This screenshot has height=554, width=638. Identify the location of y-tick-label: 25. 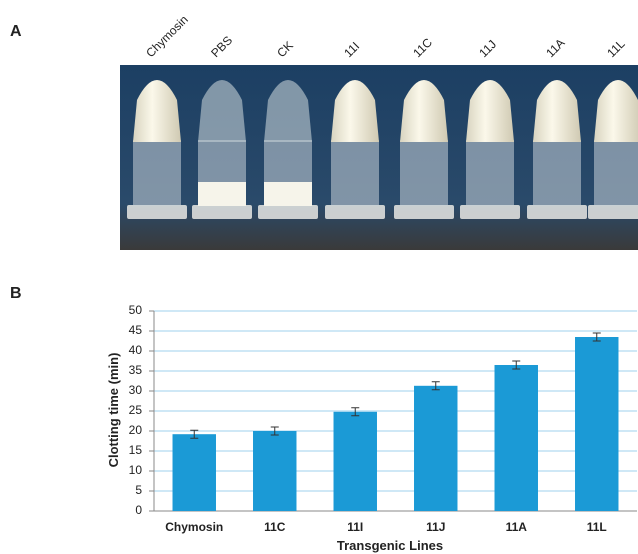
(136, 410).